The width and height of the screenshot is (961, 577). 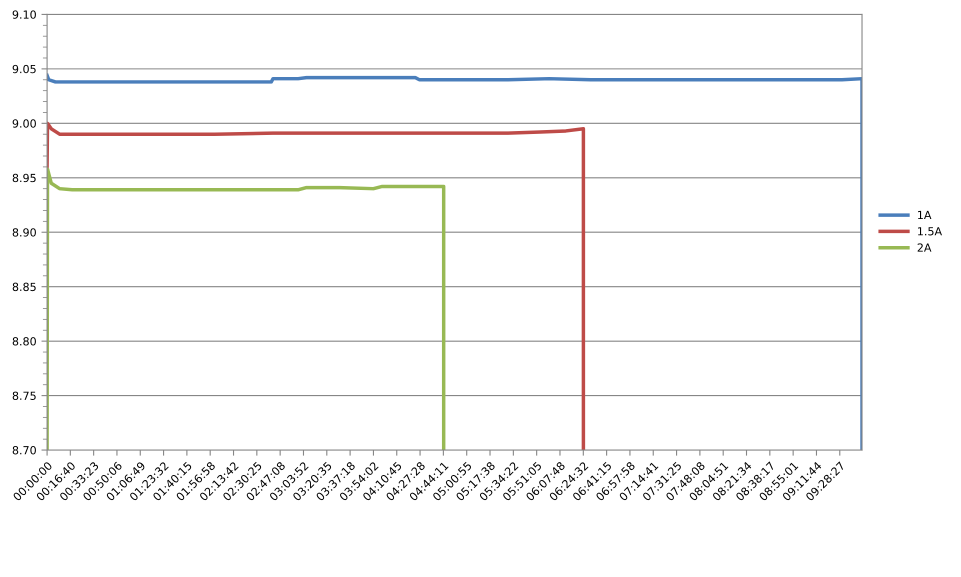 I want to click on legend-label: 2A, so click(x=925, y=247).